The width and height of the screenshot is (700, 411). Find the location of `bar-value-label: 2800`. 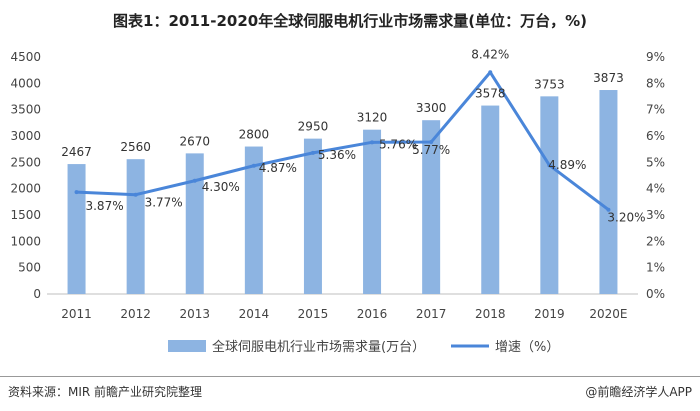

bar-value-label: 2800 is located at coordinates (254, 135).